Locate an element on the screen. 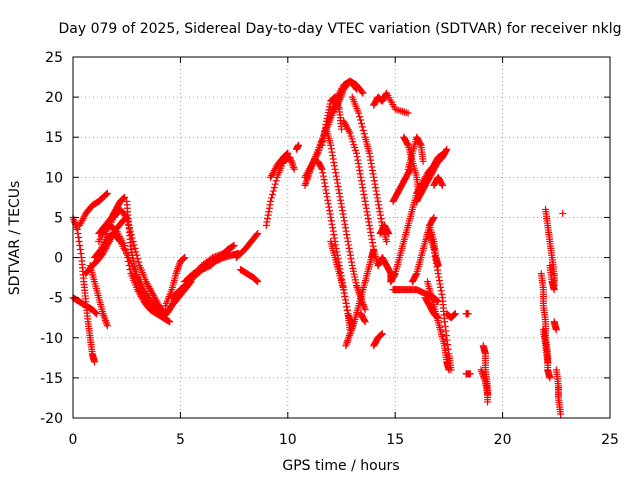 The width and height of the screenshot is (640, 480). y-tick-label: 25 is located at coordinates (54, 58).